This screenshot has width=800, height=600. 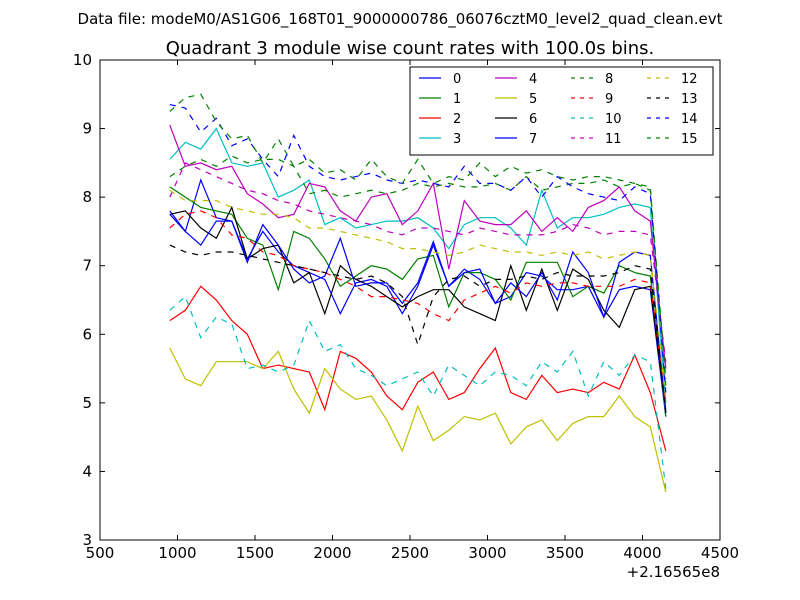 What do you see at coordinates (255, 553) in the screenshot?
I see `x-tick-label: 1500` at bounding box center [255, 553].